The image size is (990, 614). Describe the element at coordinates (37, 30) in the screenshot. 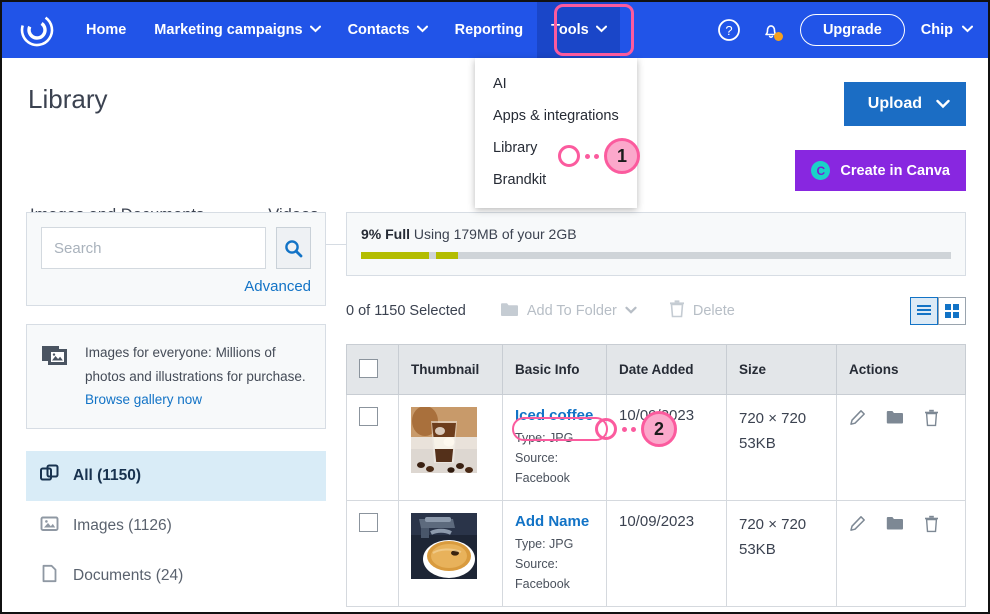

I see `constant-contact-logo` at that location.